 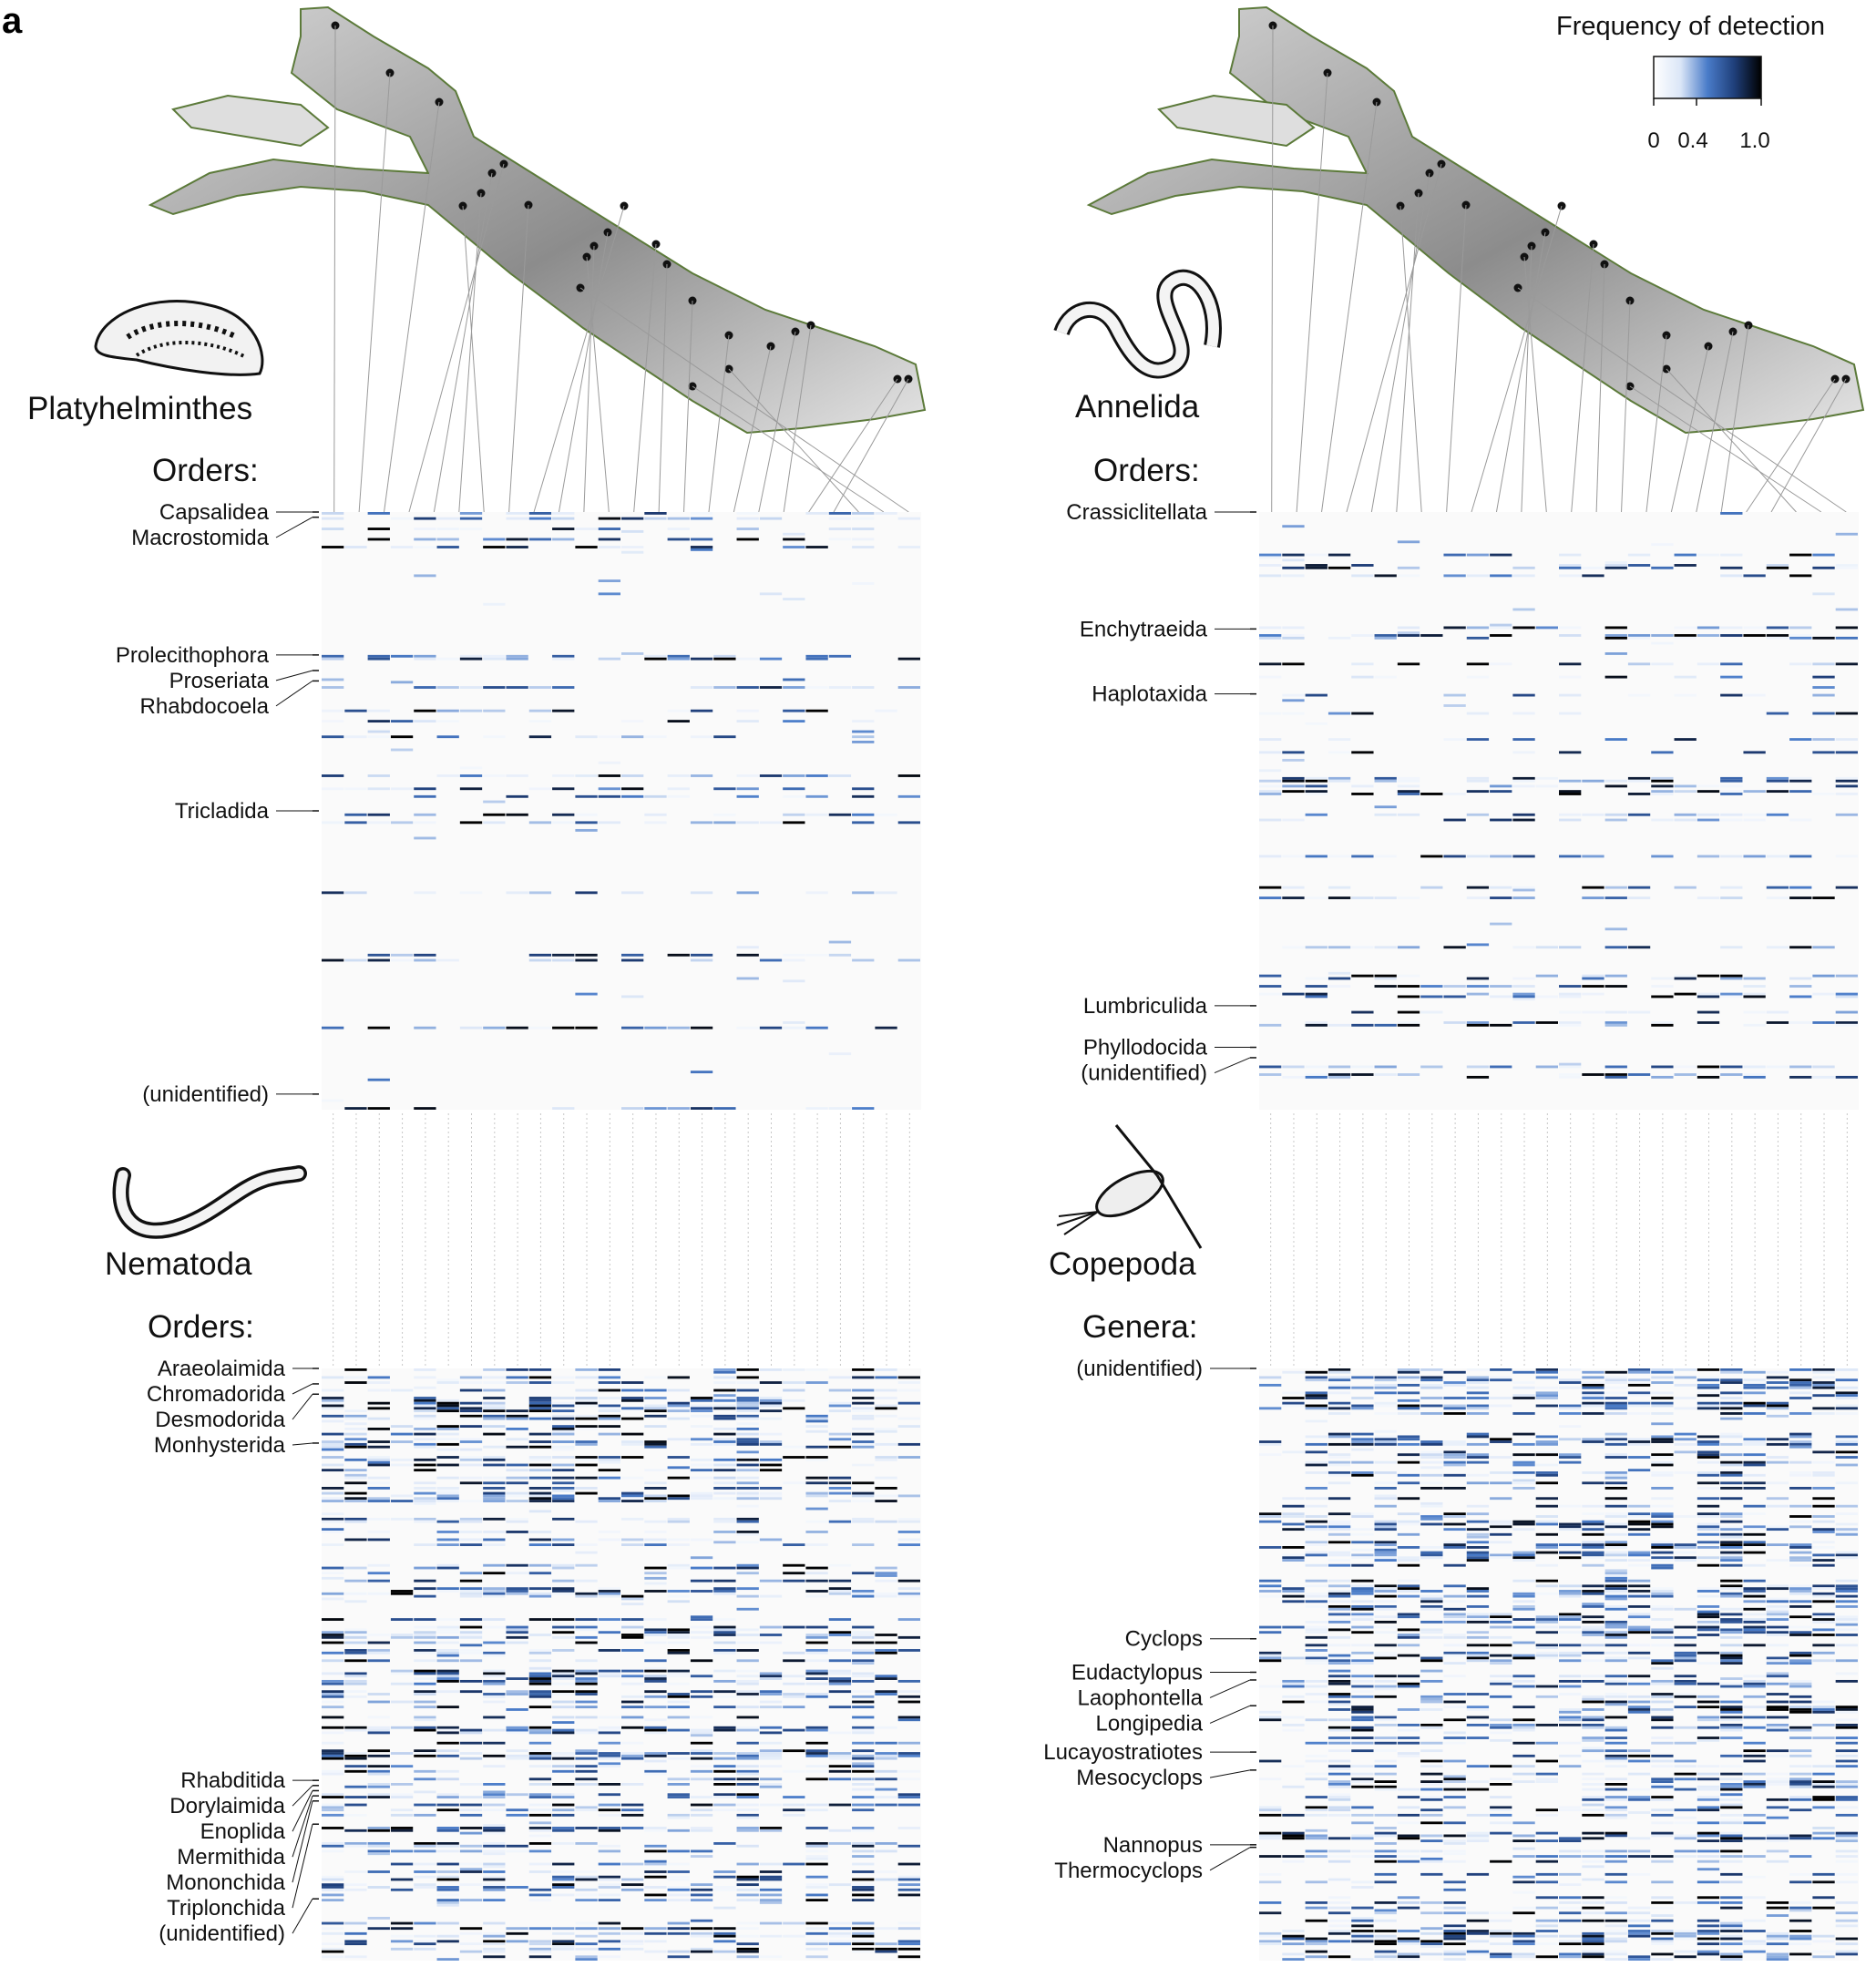 I want to click on rank-subtitle: Orders:, so click(x=1146, y=470).